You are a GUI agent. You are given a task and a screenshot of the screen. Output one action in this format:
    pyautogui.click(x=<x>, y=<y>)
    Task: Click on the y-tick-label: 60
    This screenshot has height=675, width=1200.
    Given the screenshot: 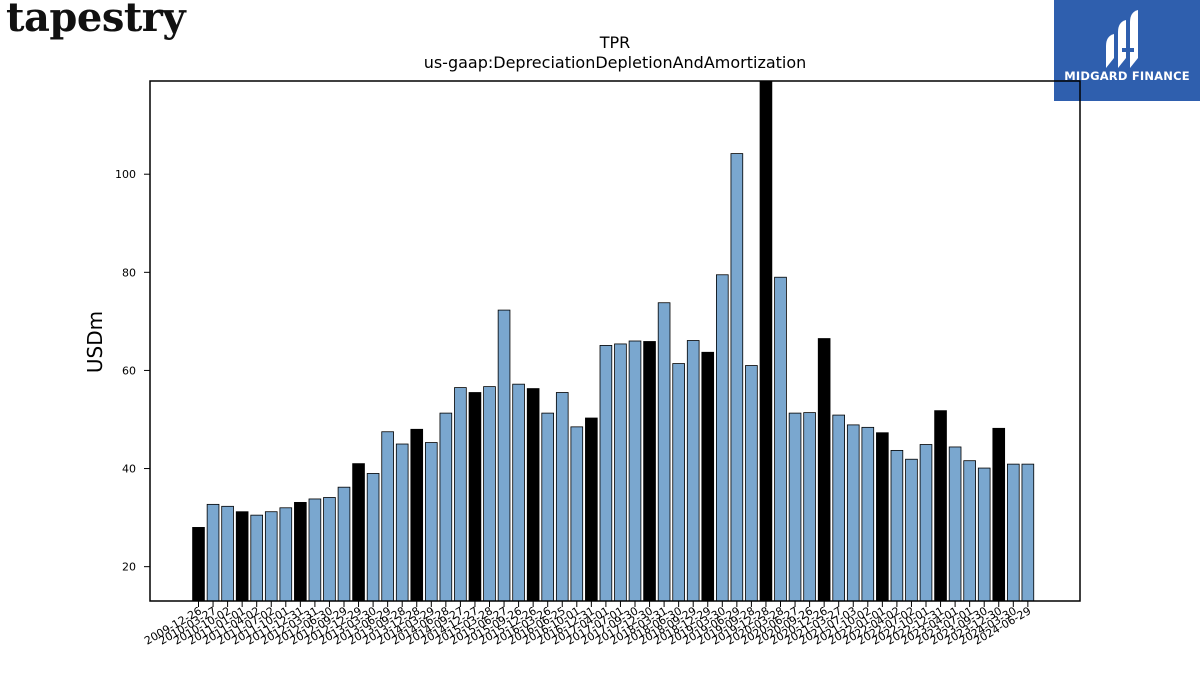 What is the action you would take?
    pyautogui.click(x=129, y=370)
    